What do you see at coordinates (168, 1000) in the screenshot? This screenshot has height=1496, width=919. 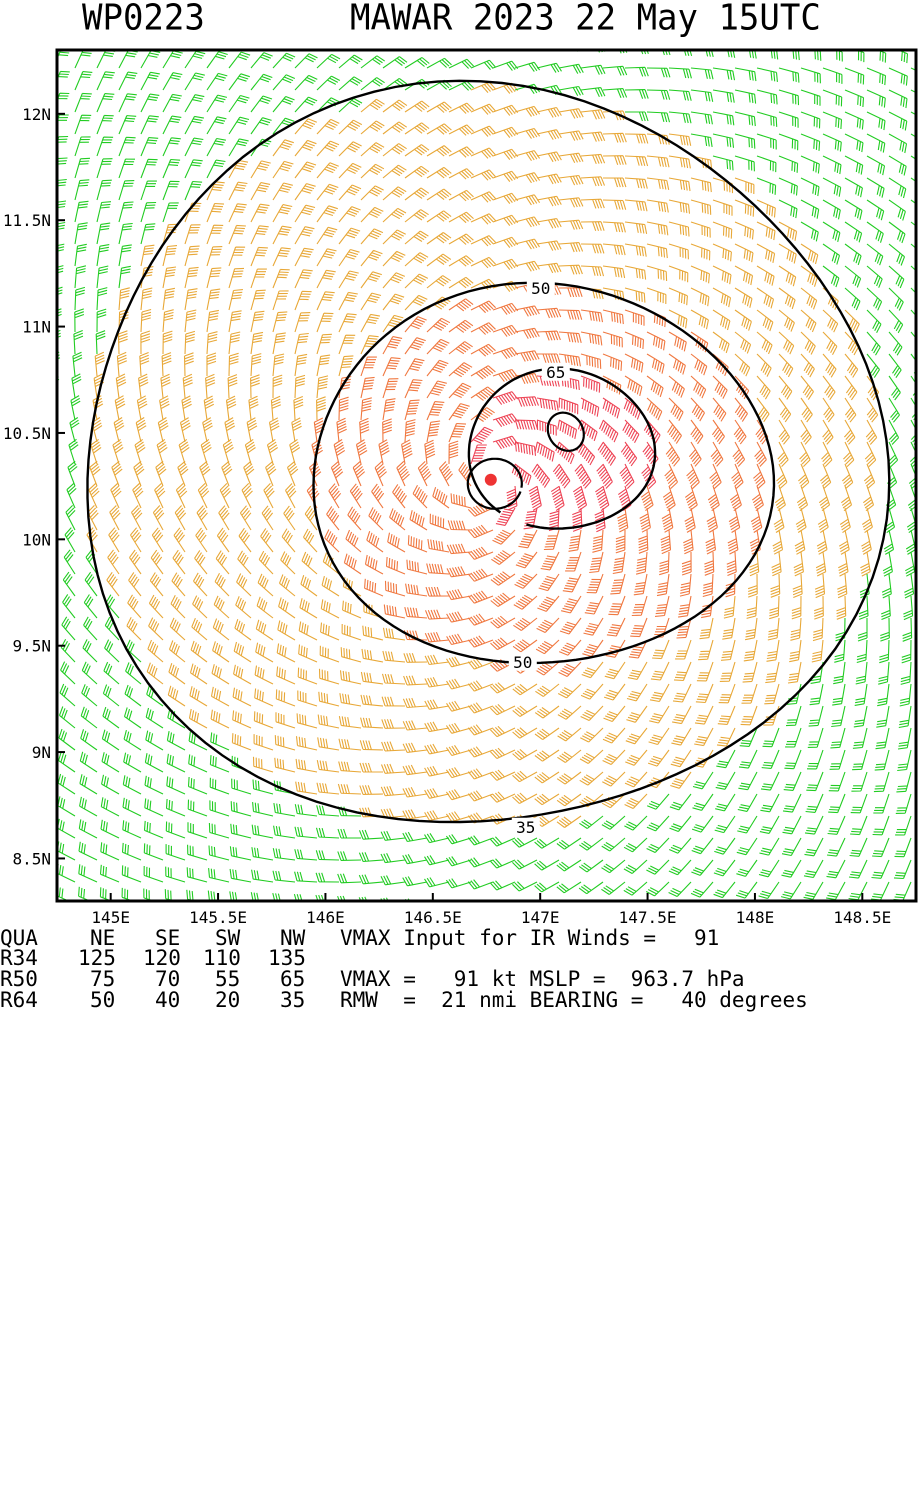 I see `r64-se: 40` at bounding box center [168, 1000].